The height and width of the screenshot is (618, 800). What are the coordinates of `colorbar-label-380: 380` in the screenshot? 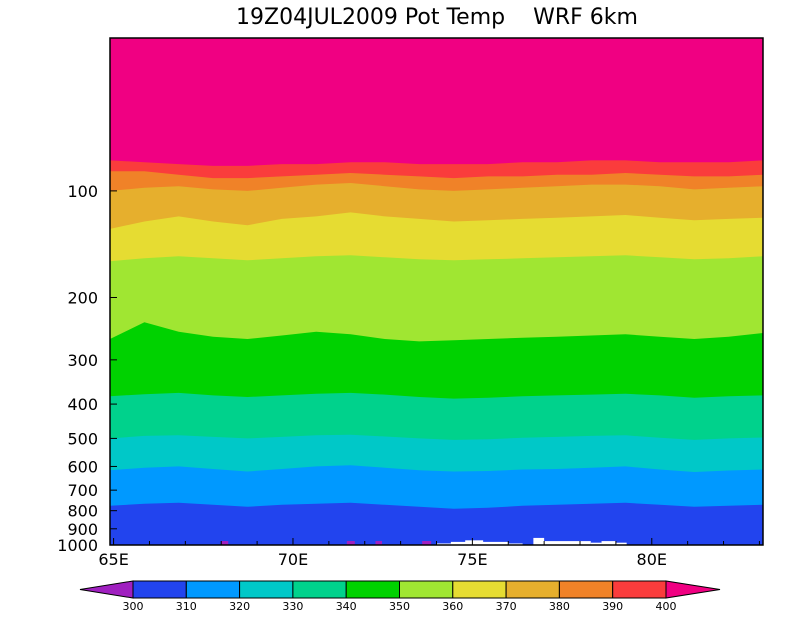 It's located at (559, 606).